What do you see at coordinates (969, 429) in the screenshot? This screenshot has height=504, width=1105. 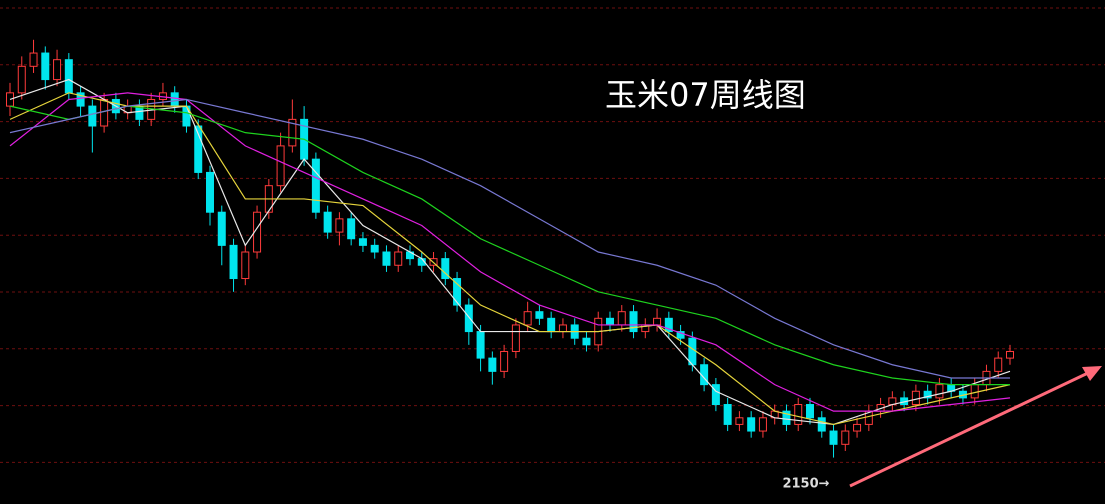 I see `trend-arrow` at bounding box center [969, 429].